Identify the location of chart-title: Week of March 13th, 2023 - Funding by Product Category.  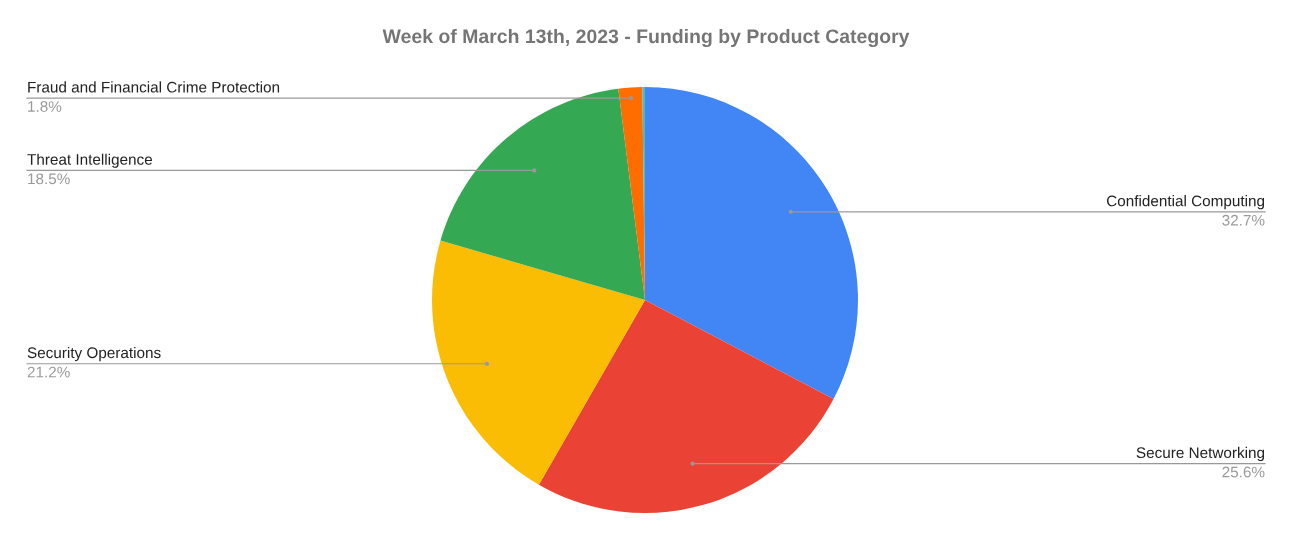
(646, 38).